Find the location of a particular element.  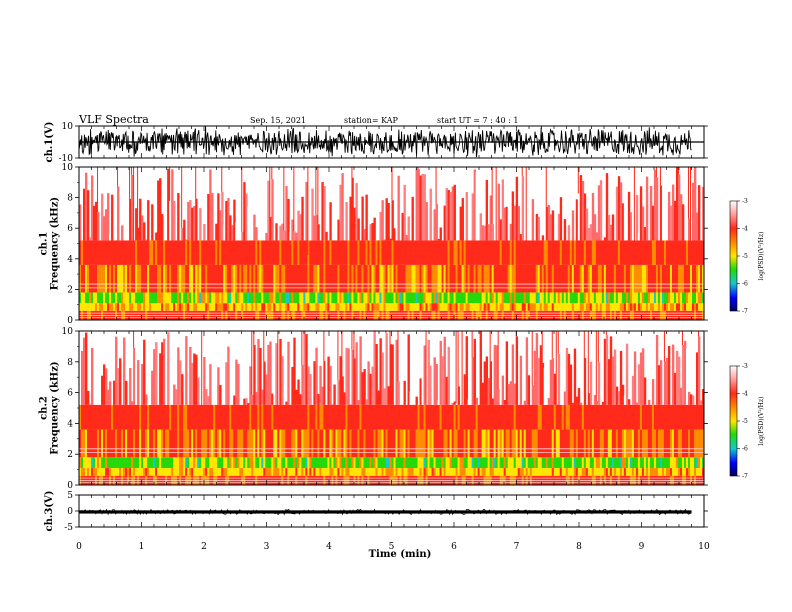

ch3-waveform-ytick-label: -5 is located at coordinates (68, 528).